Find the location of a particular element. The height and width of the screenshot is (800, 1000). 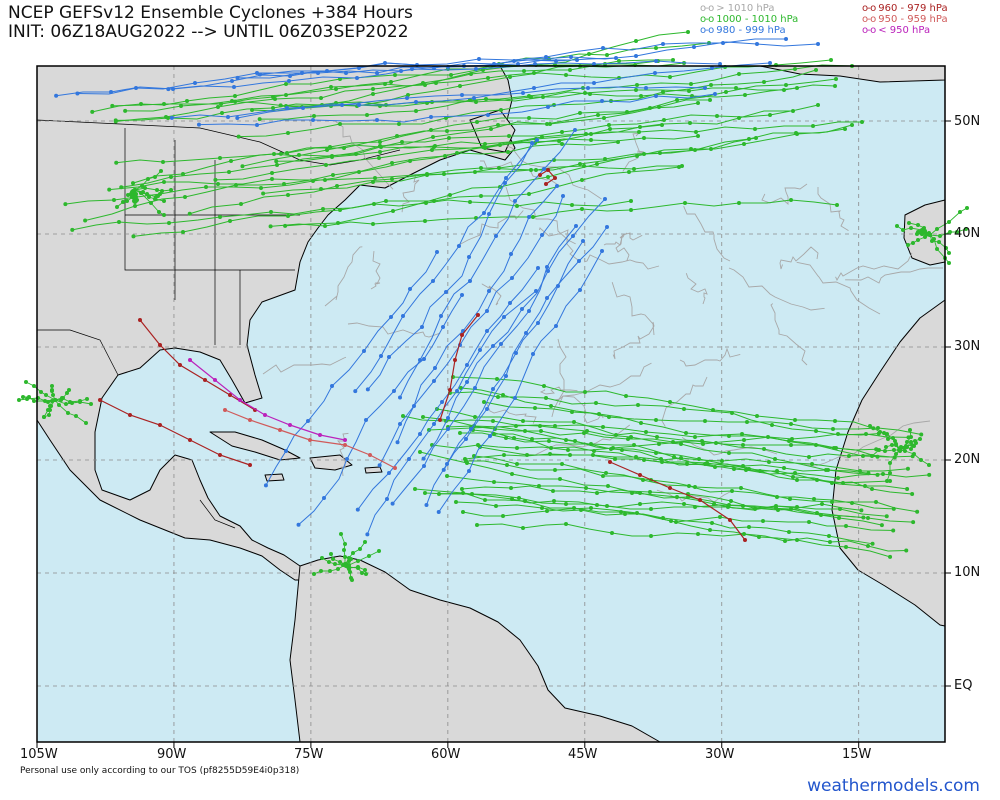

legend-label: 960 - 979 hPa is located at coordinates (913, 8).